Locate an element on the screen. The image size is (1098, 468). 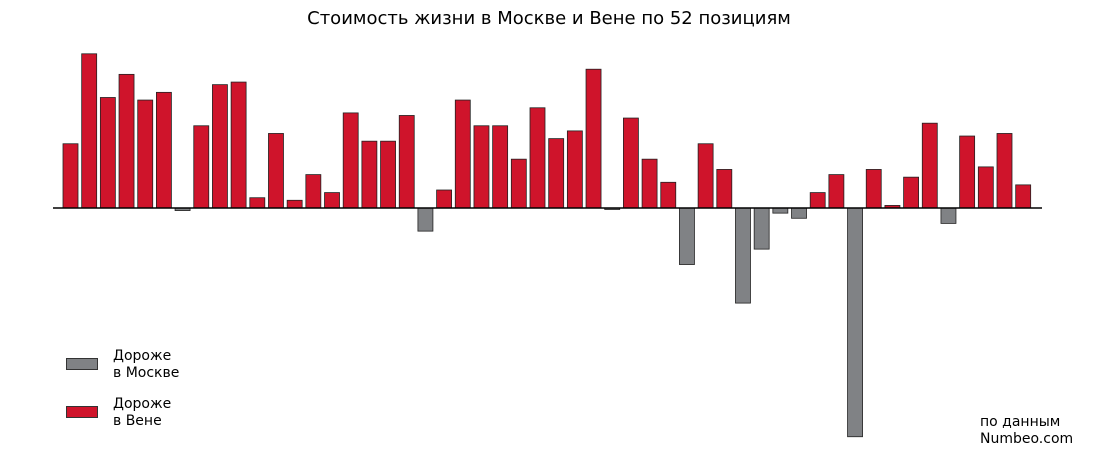
source-line1: по данным is located at coordinates (1020, 422).